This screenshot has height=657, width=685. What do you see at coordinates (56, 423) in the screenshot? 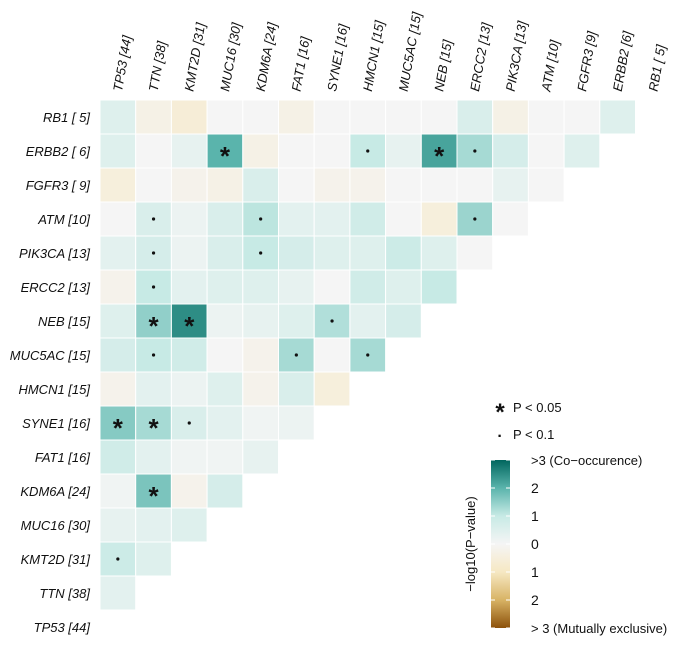
I see `row-label: SYNE1 [16]` at bounding box center [56, 423].